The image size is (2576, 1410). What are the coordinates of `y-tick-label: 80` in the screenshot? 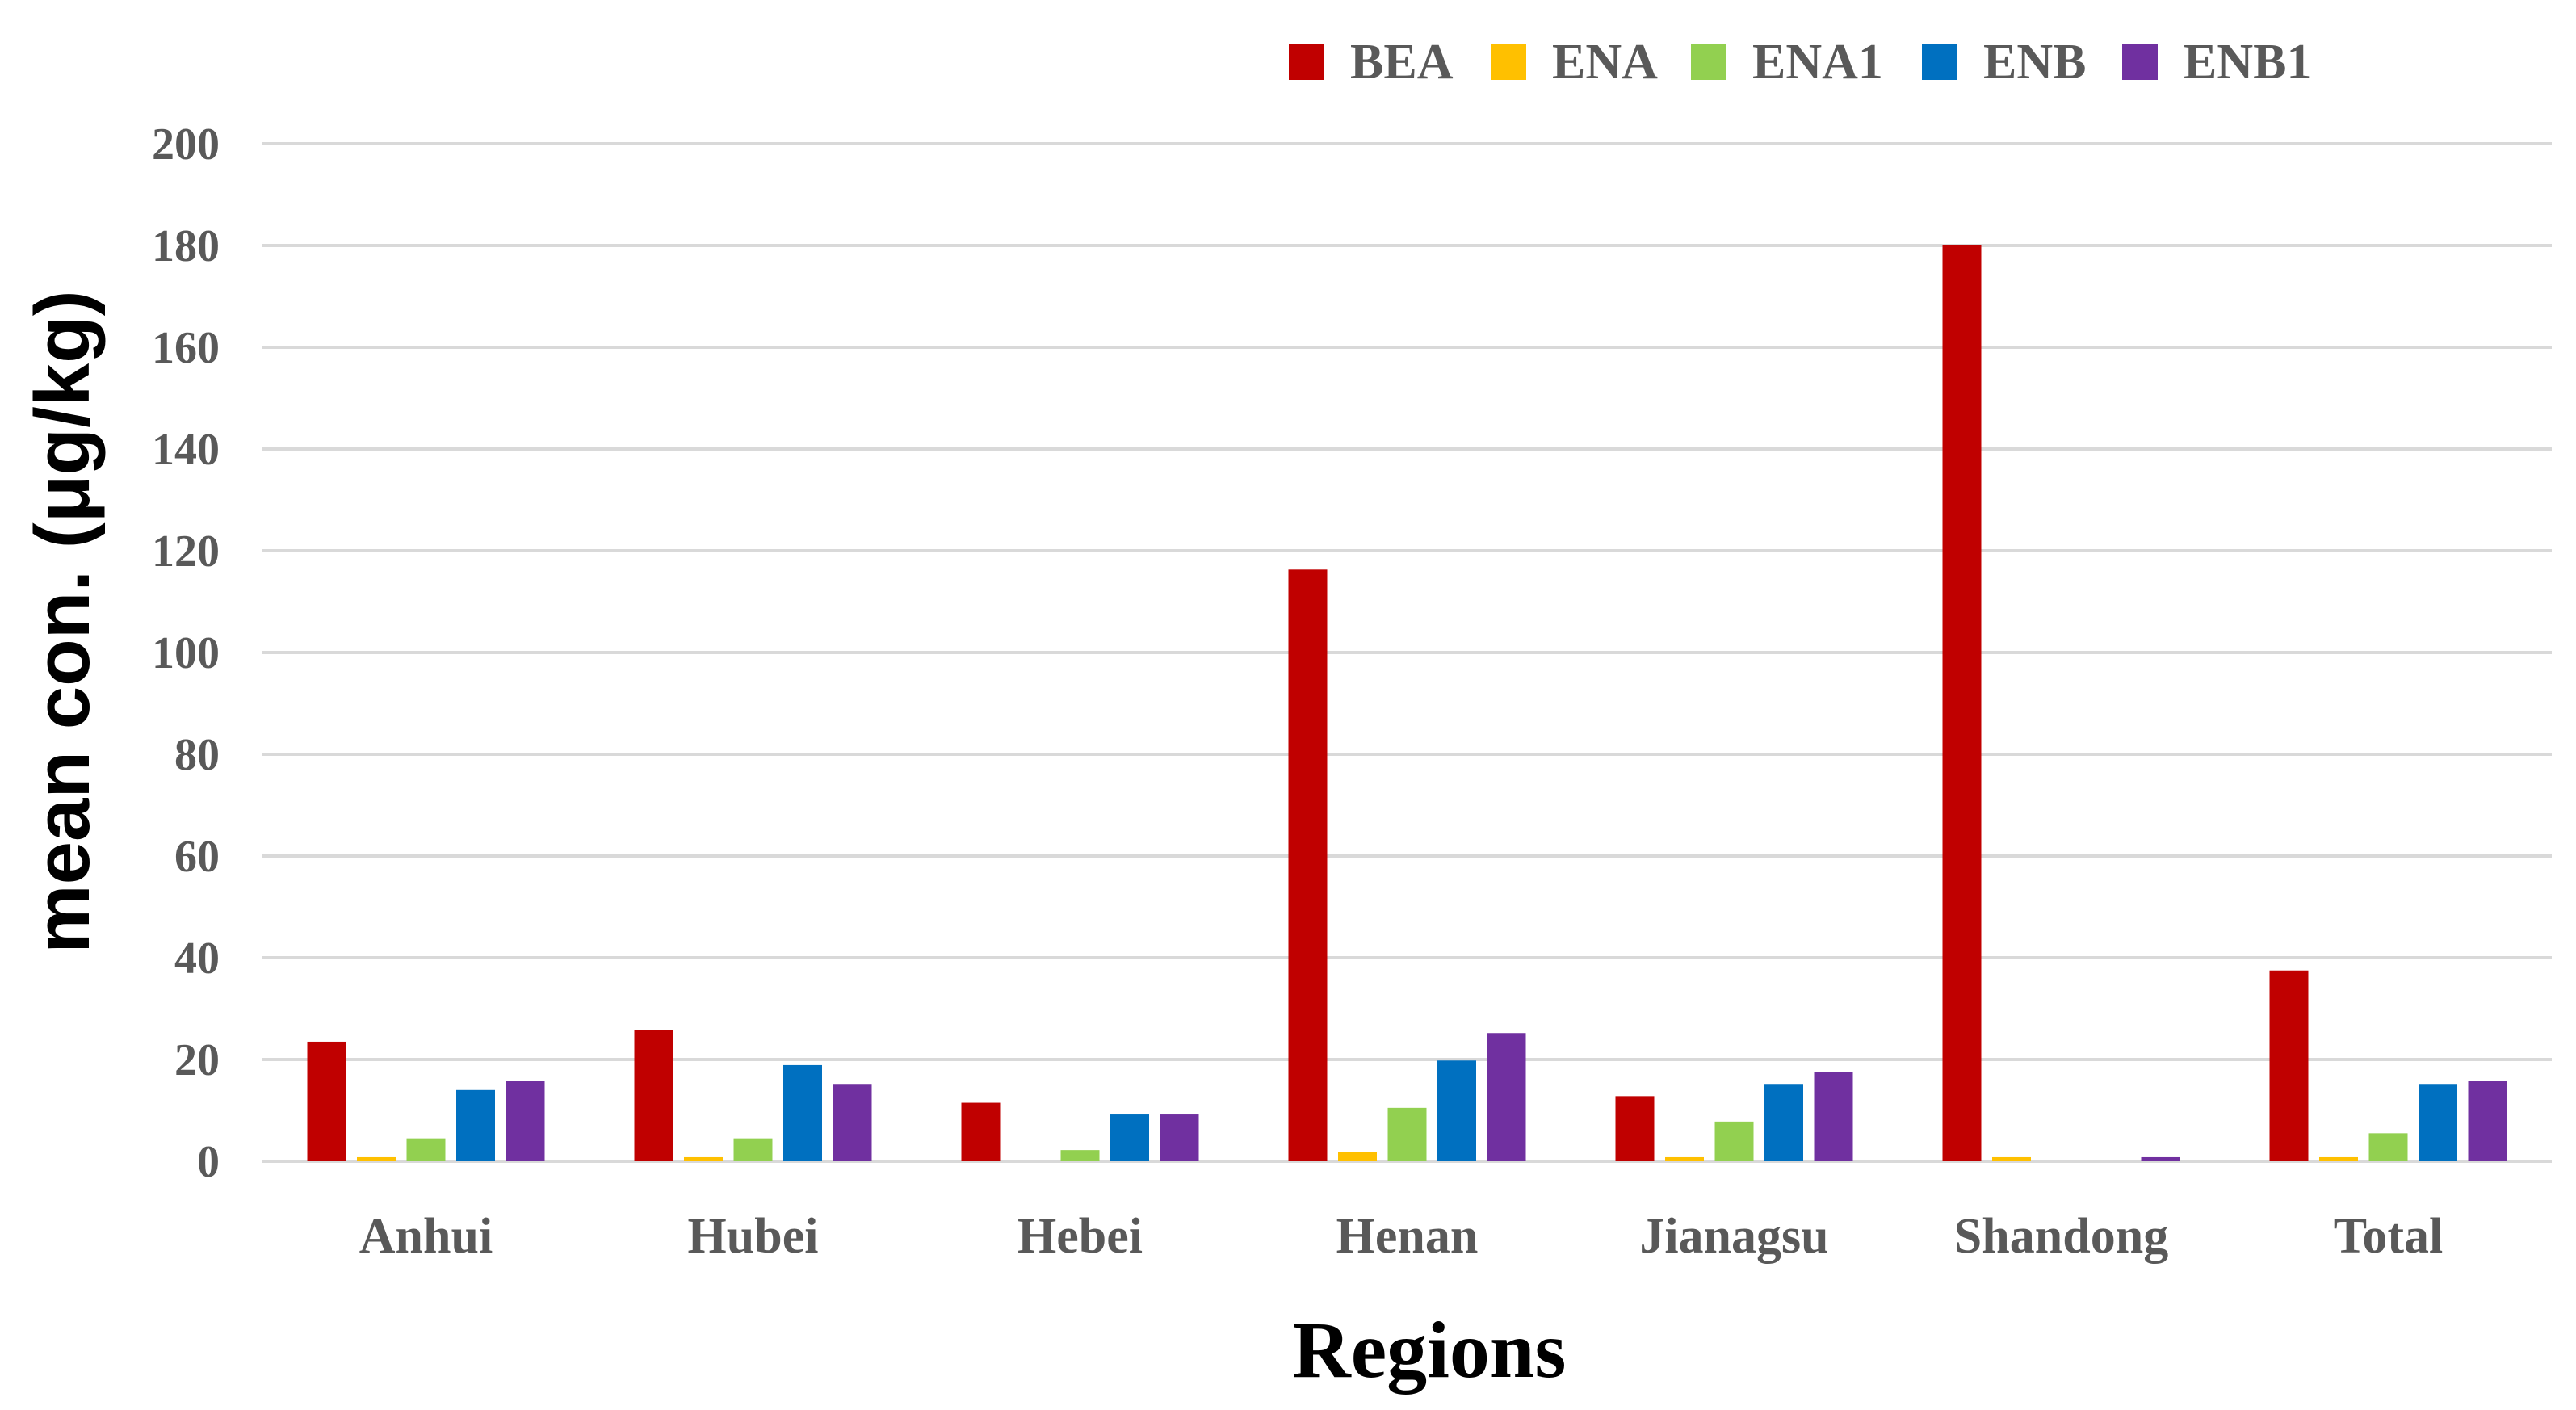 It's located at (197, 755).